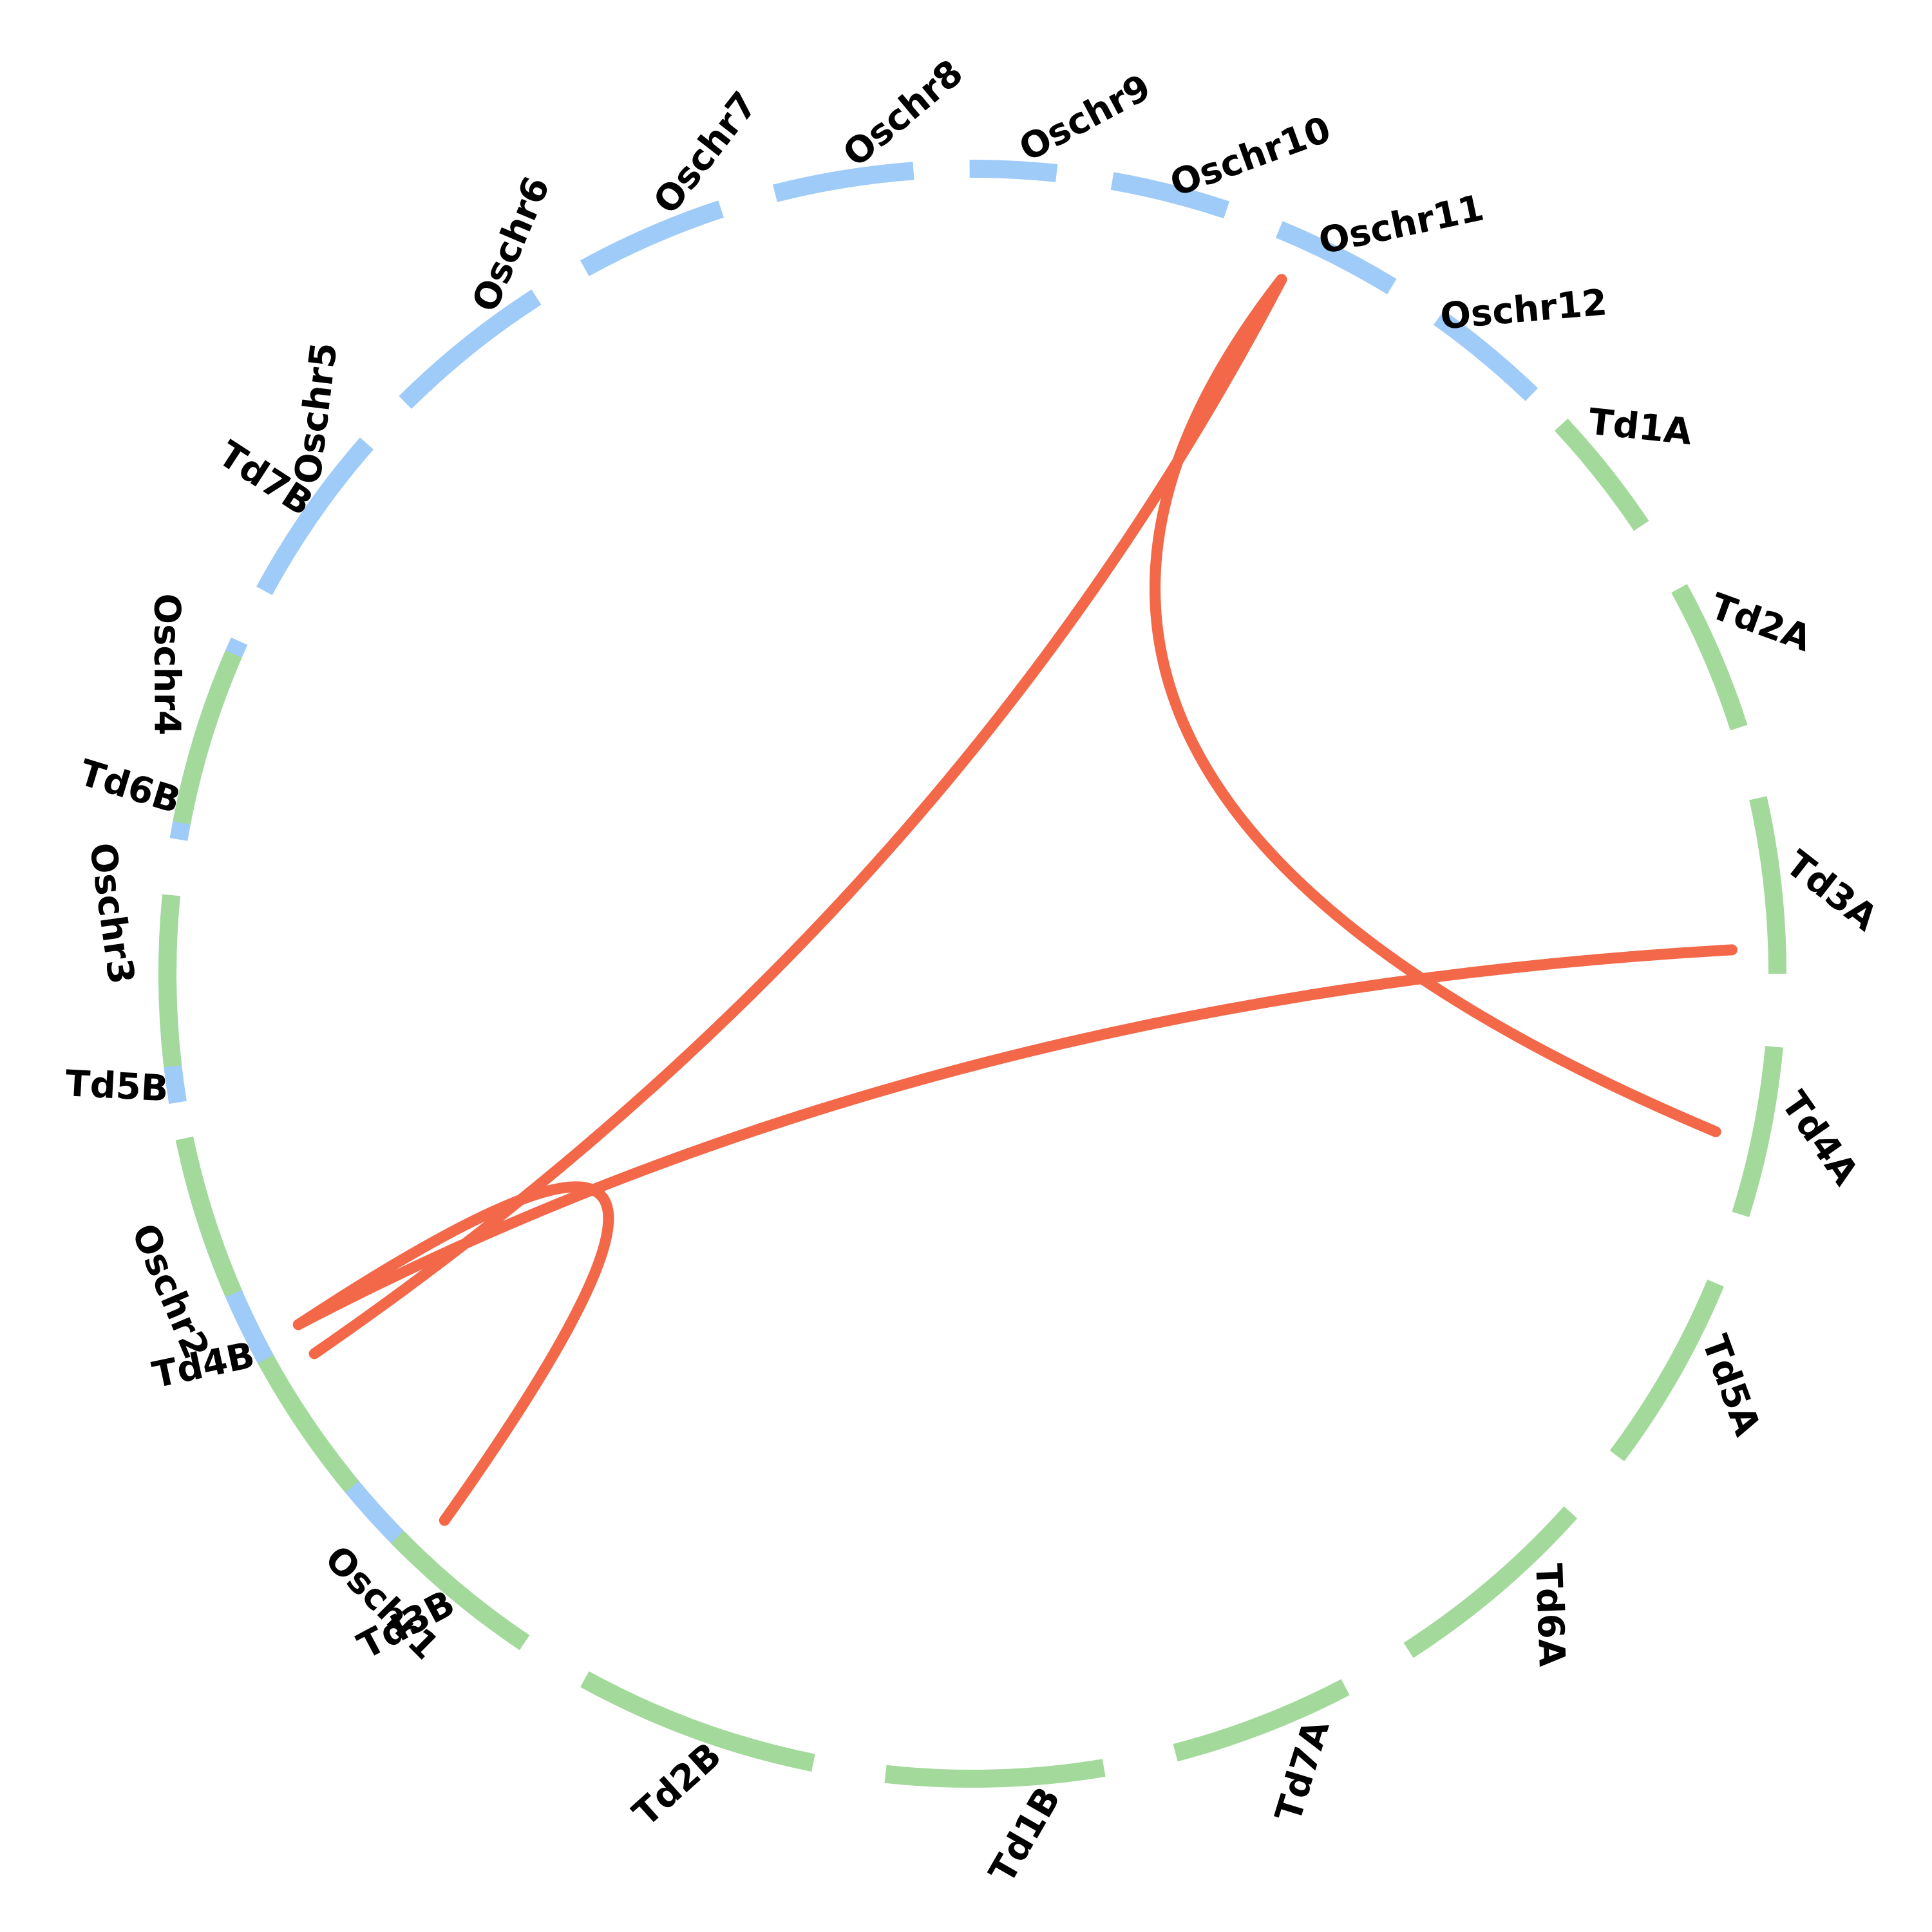  Describe the element at coordinates (903, 114) in the screenshot. I see `chromosome-label-oschr8: Oschr8` at that location.